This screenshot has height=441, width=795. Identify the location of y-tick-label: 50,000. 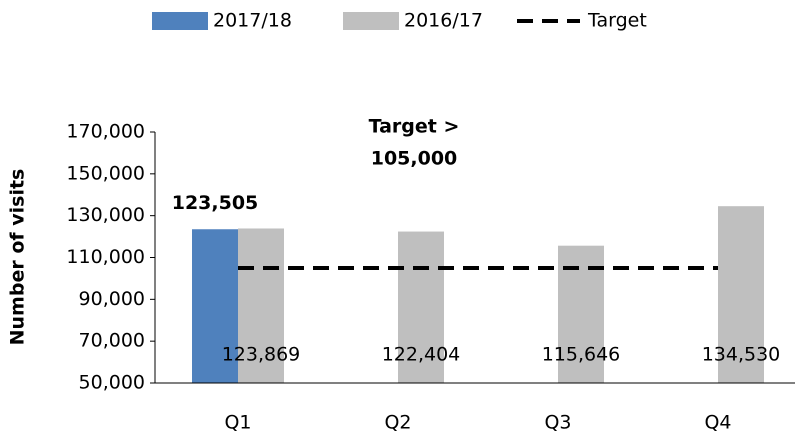
(112, 383).